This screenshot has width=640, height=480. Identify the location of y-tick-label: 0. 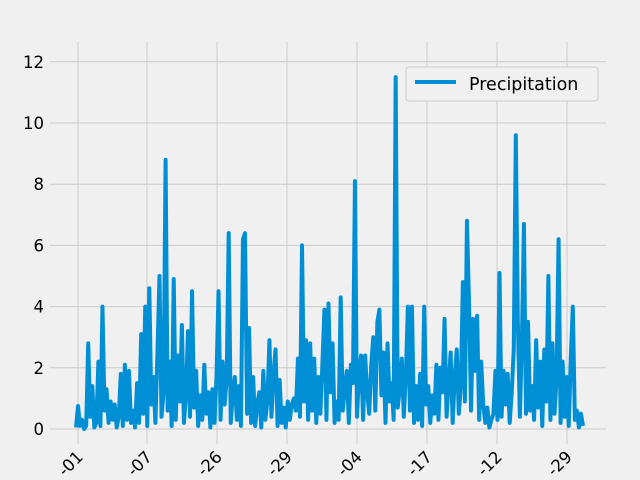
(39, 429).